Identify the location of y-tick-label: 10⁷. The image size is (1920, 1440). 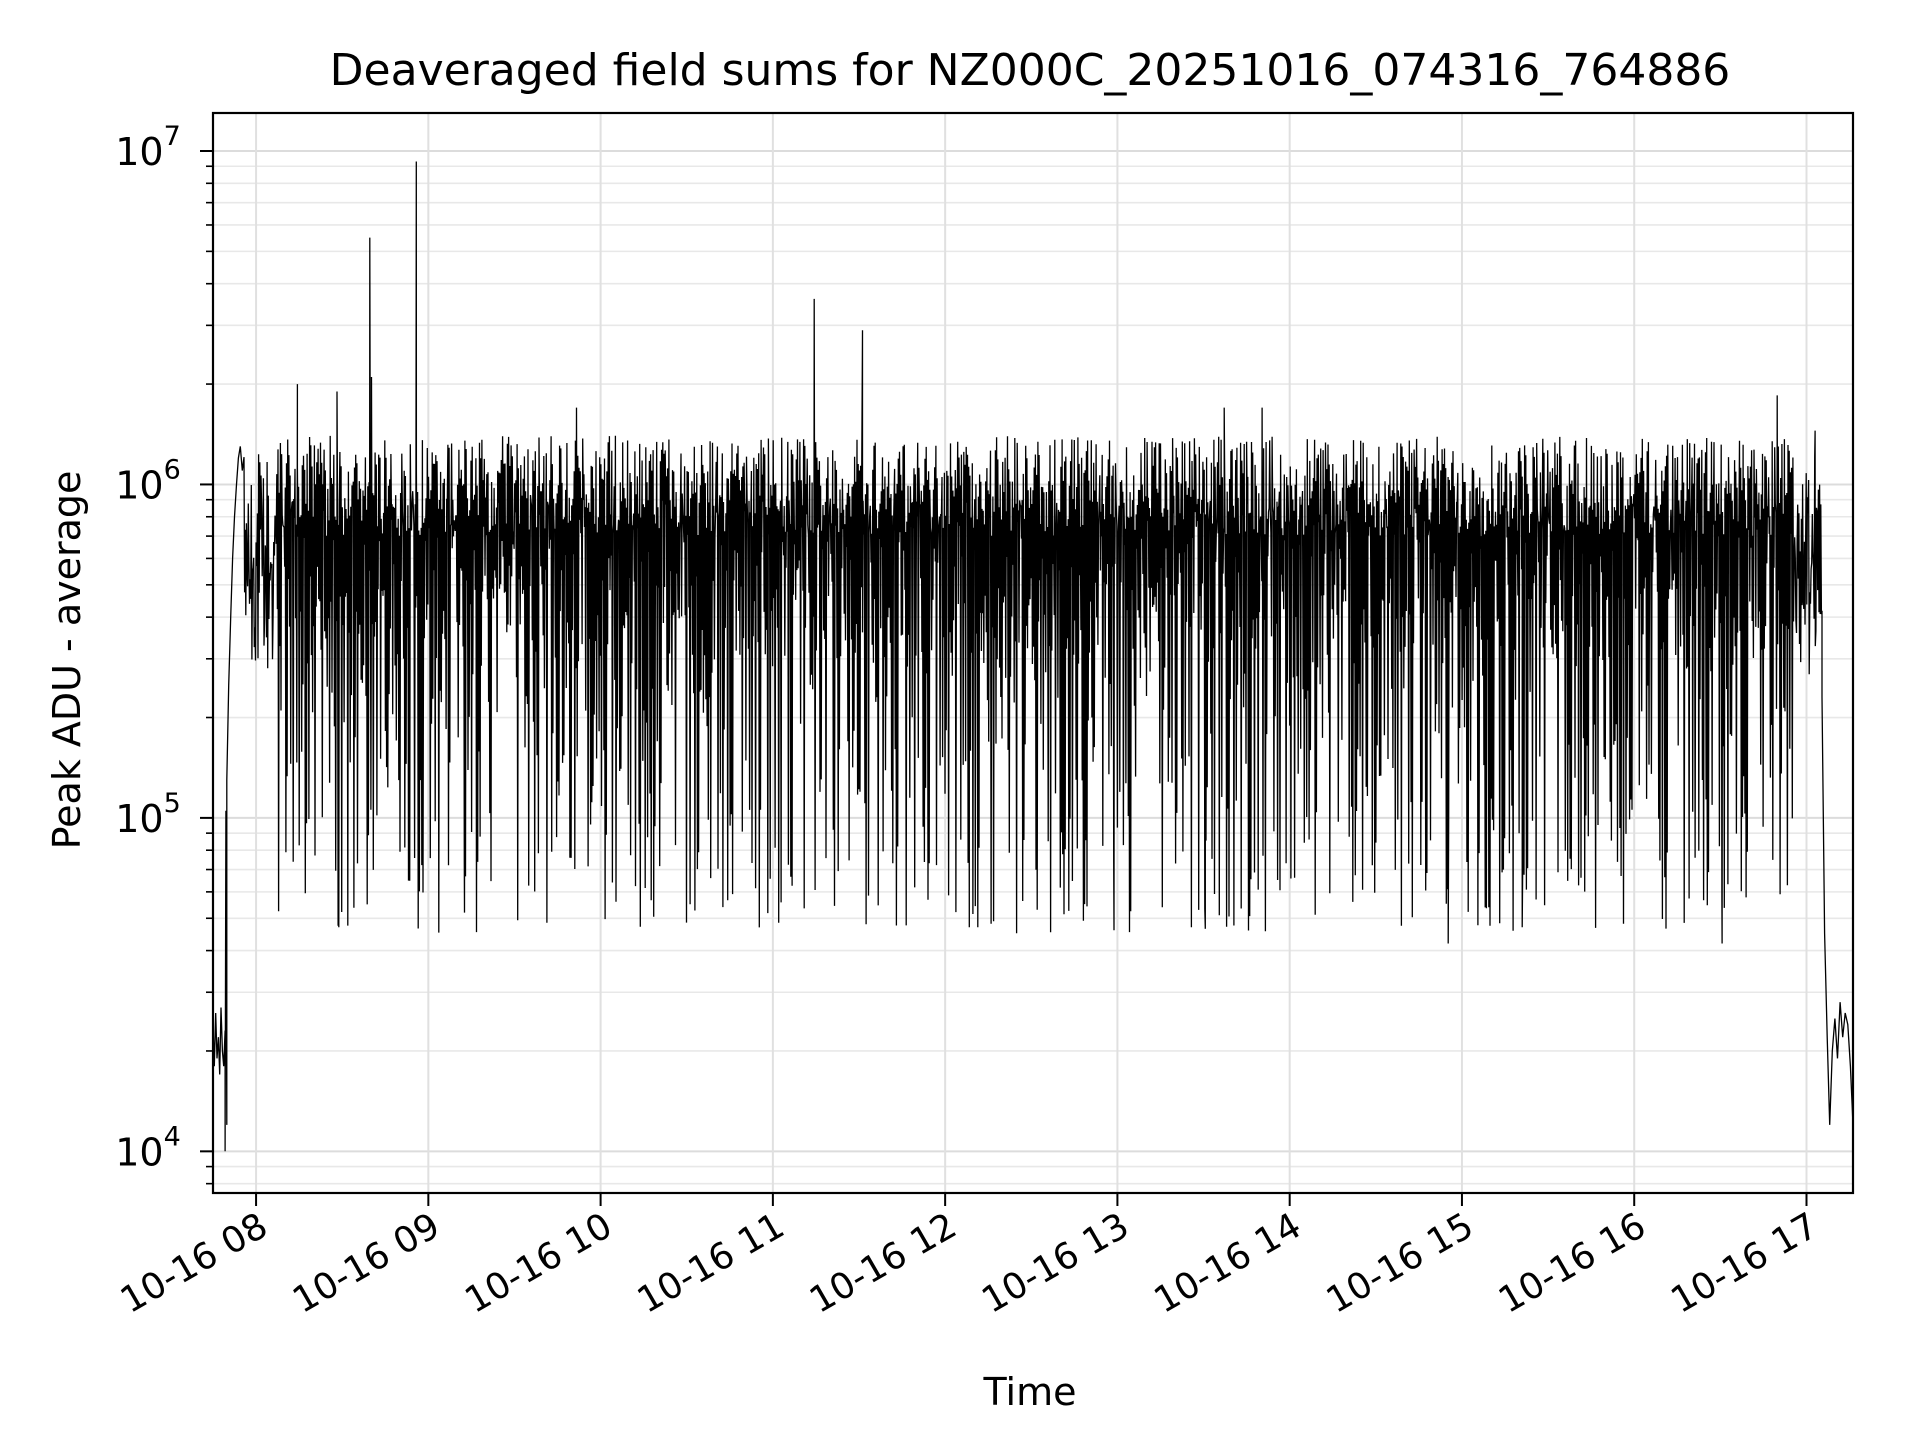
(148, 147).